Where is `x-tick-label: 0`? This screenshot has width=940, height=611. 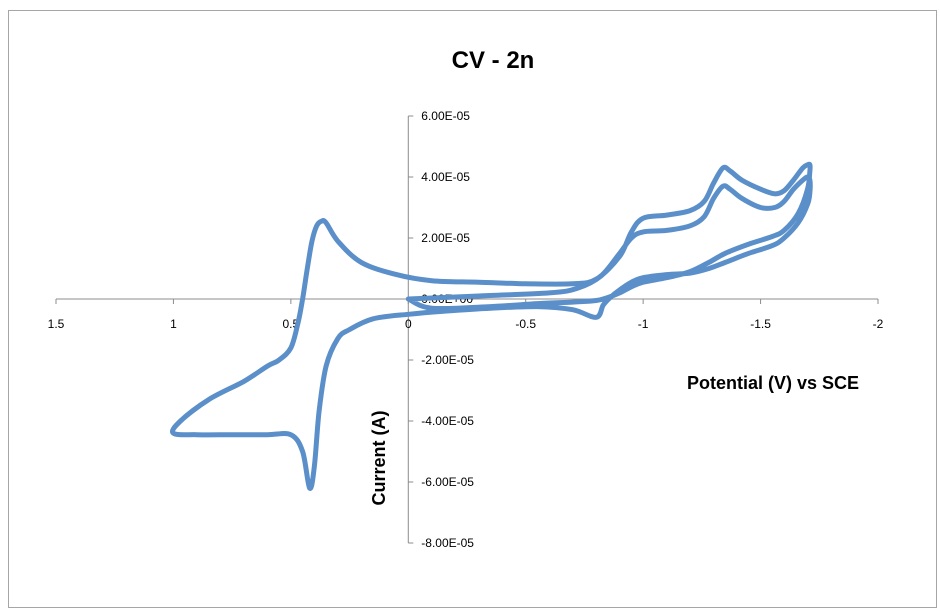
x-tick-label: 0 is located at coordinates (408, 324).